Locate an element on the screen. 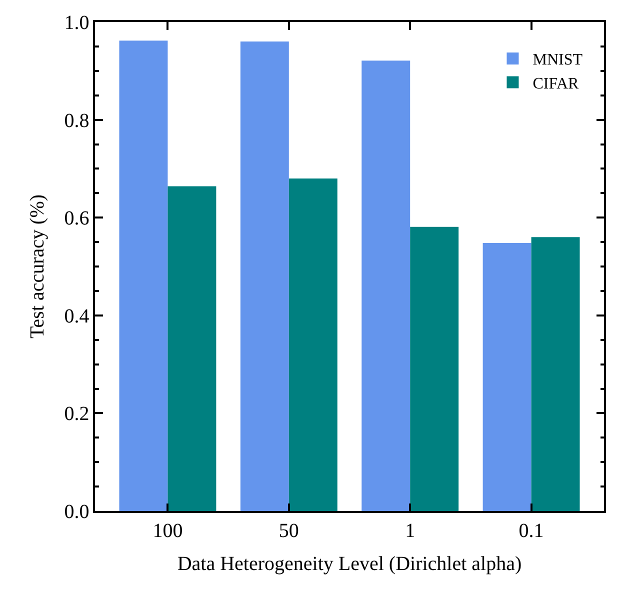  y-tick-label: 0.2 is located at coordinates (77, 414).